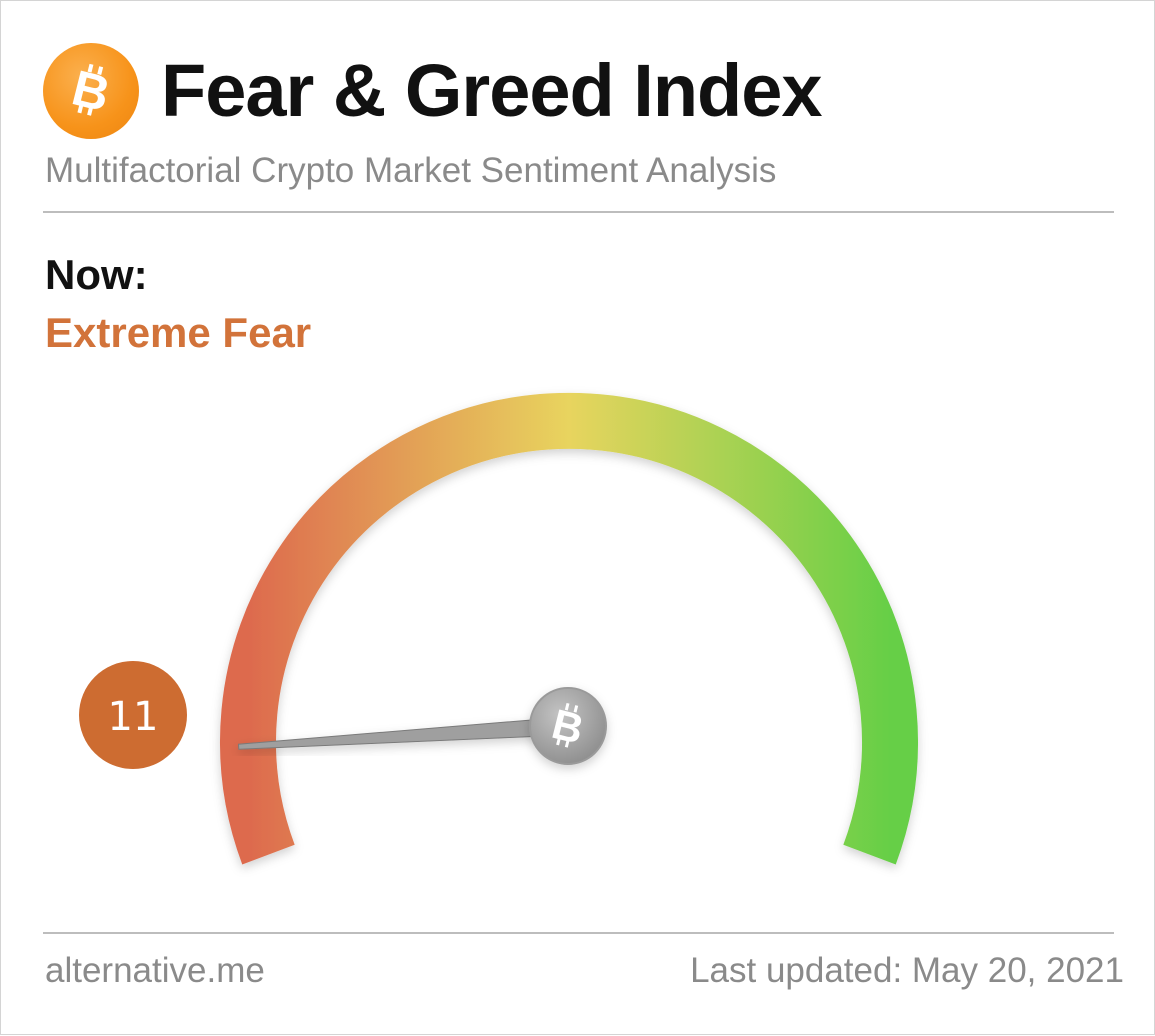  Describe the element at coordinates (578, 933) in the screenshot. I see `bottom-divider` at that location.